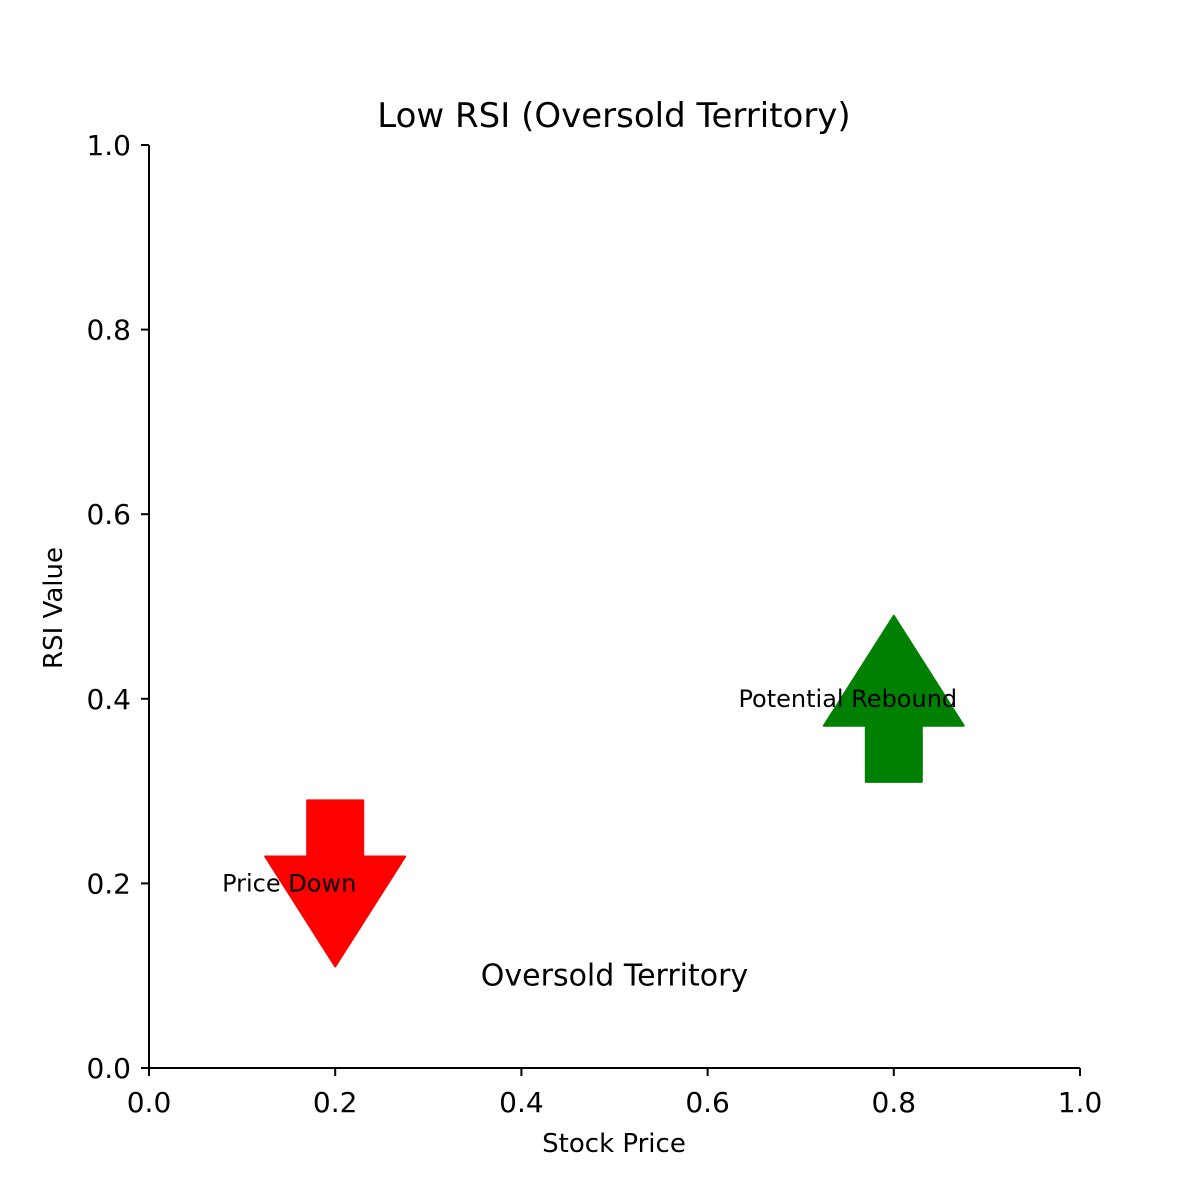 This screenshot has width=1200, height=1200. I want to click on annotations: Oversold Territory, so click(614, 976).